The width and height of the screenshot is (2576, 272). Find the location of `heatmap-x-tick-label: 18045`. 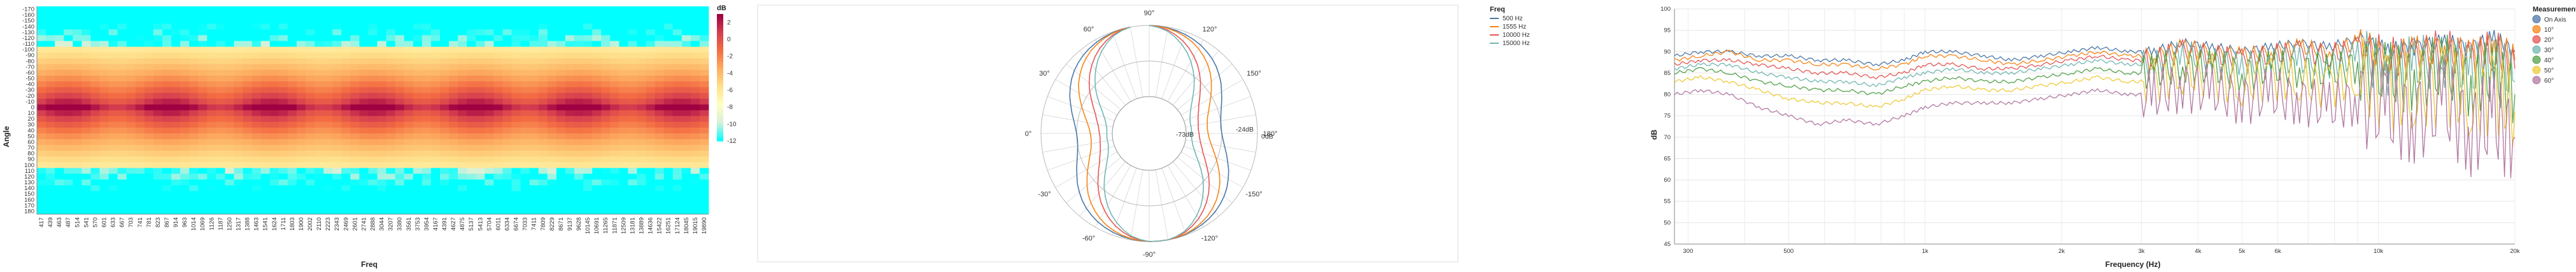

heatmap-x-tick-label: 18045 is located at coordinates (686, 225).